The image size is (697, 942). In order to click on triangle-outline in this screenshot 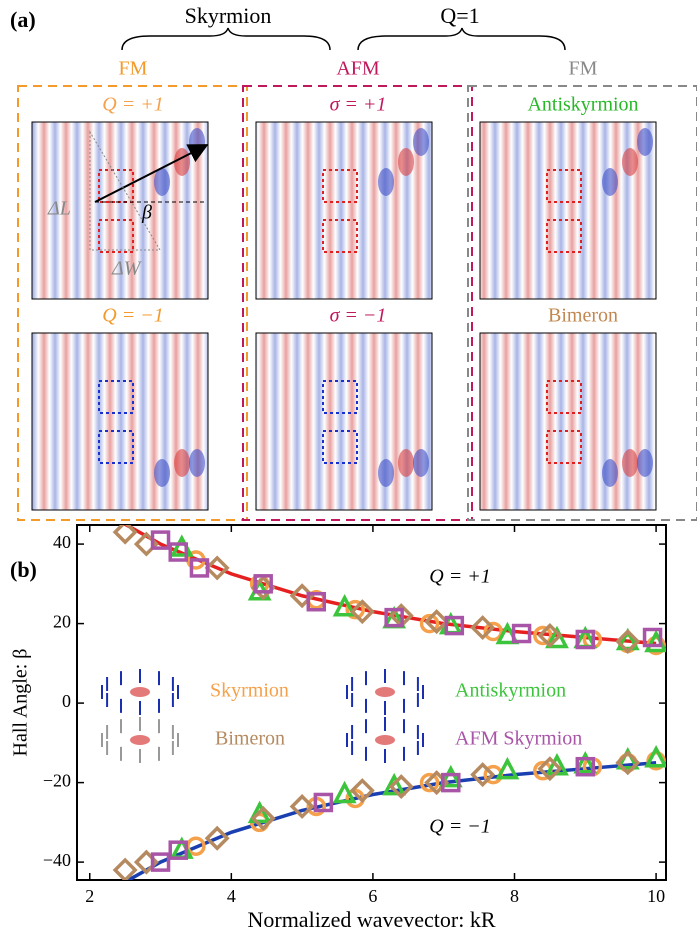, I will do `click(125, 190)`.